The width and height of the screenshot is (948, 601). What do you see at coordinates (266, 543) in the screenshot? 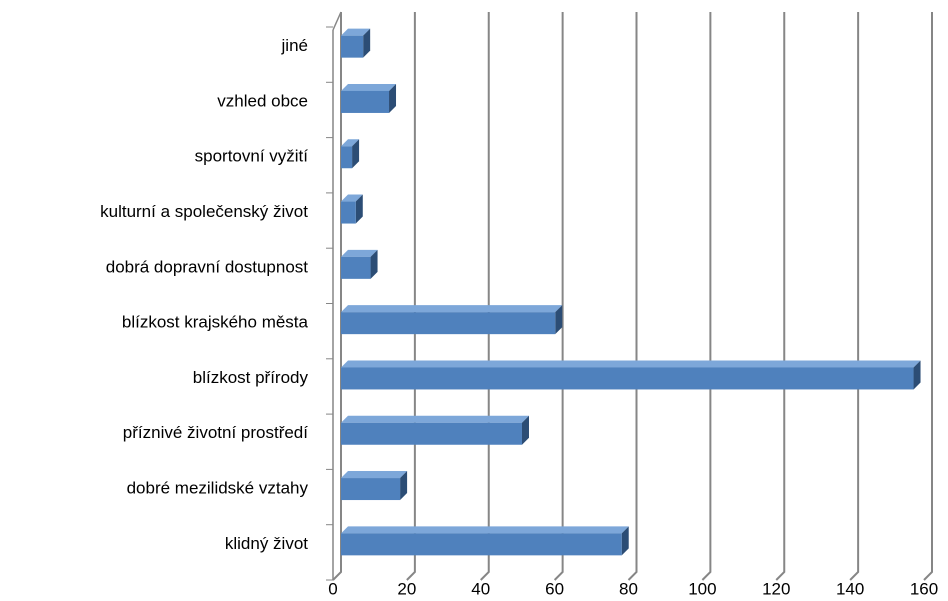
I see `y-tick-label: klidný život` at bounding box center [266, 543].